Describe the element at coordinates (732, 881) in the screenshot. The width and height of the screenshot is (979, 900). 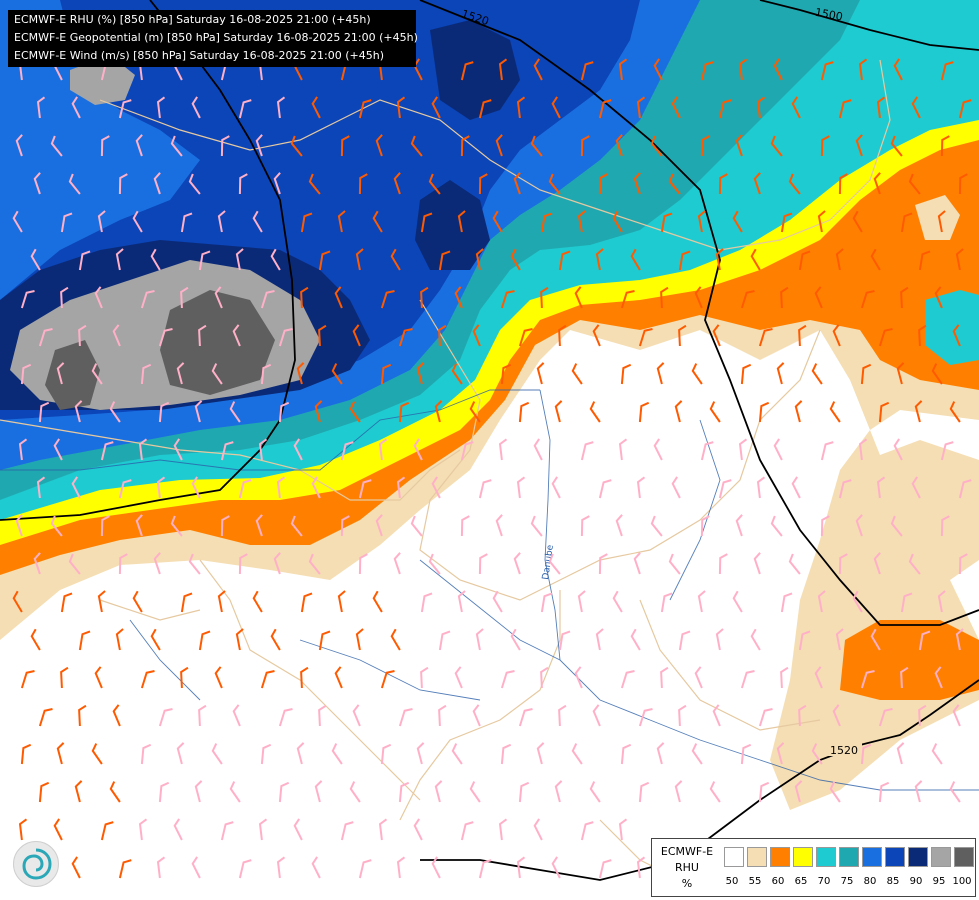
I see `legend-tick-label: 50` at that location.